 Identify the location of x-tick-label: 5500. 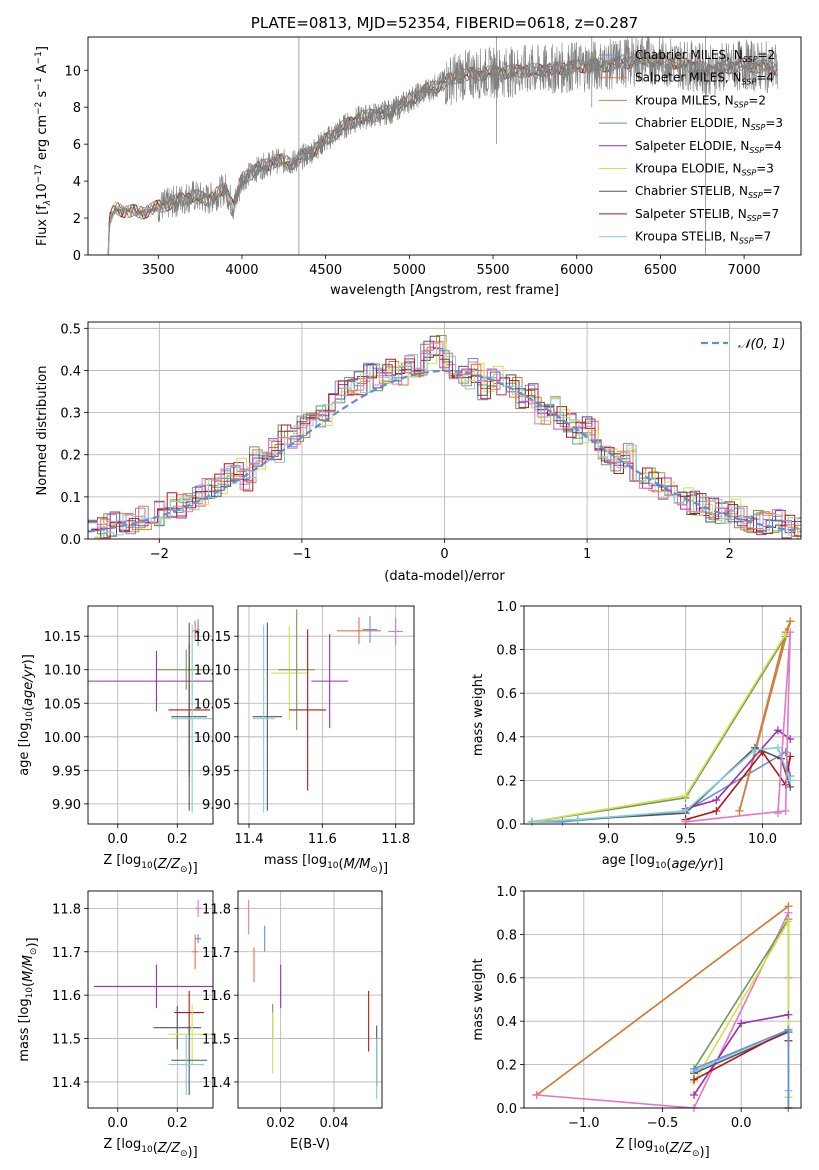
(492, 270).